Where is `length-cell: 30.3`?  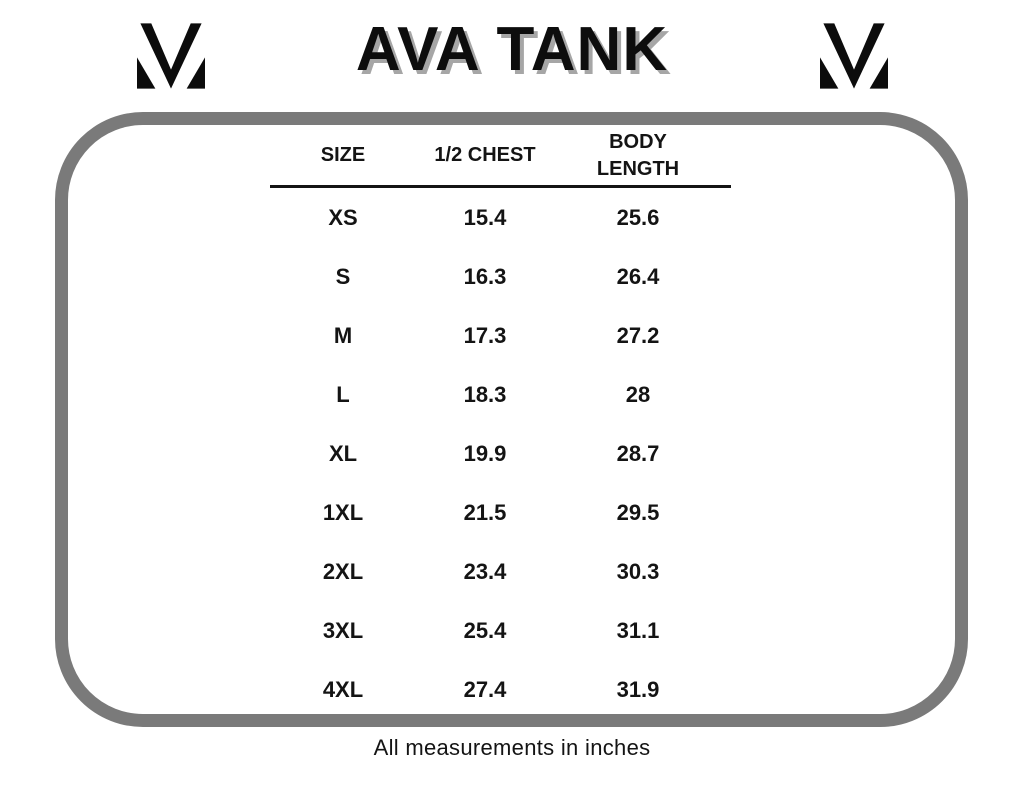
length-cell: 30.3 is located at coordinates (638, 571).